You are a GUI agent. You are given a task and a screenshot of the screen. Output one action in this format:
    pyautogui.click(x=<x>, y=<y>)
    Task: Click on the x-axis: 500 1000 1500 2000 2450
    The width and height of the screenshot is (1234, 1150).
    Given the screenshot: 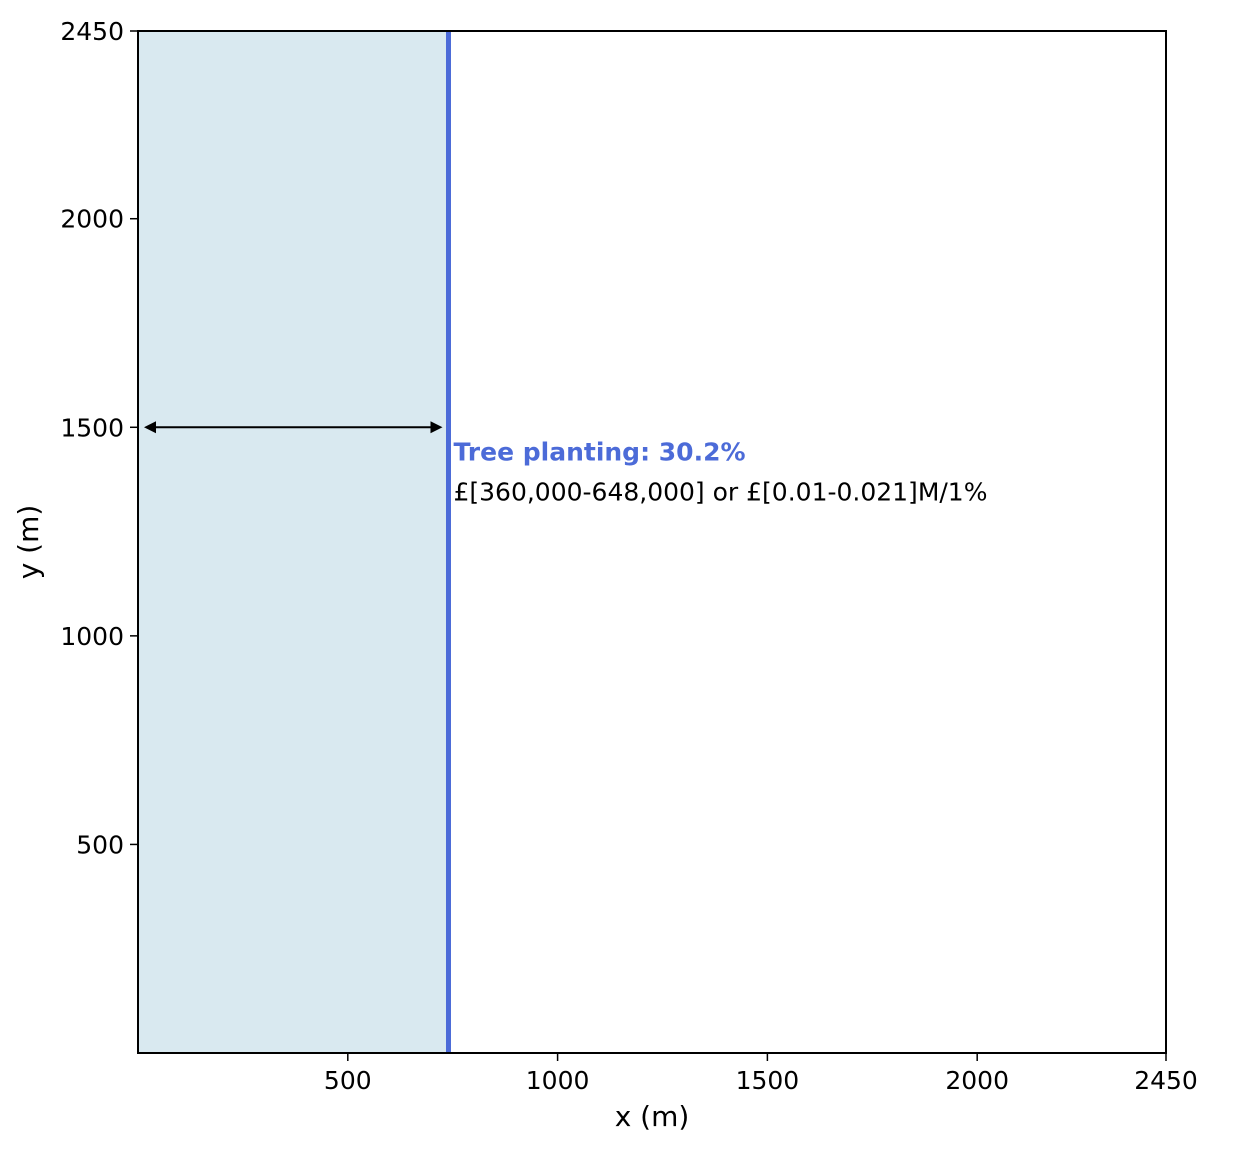 What is the action you would take?
    pyautogui.click(x=761, y=1074)
    